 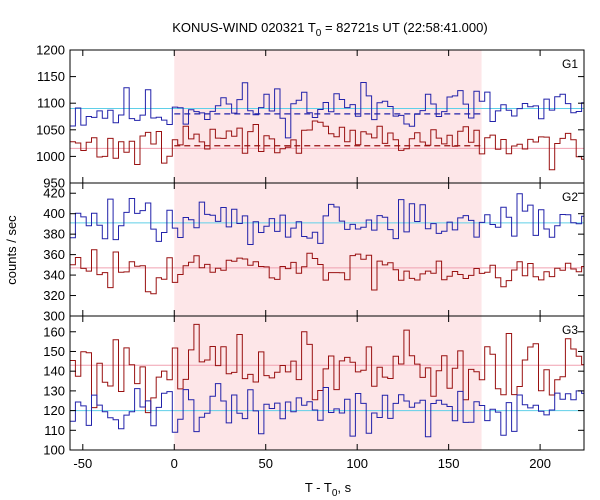 I want to click on panel-label-g3: G3, so click(x=570, y=330).